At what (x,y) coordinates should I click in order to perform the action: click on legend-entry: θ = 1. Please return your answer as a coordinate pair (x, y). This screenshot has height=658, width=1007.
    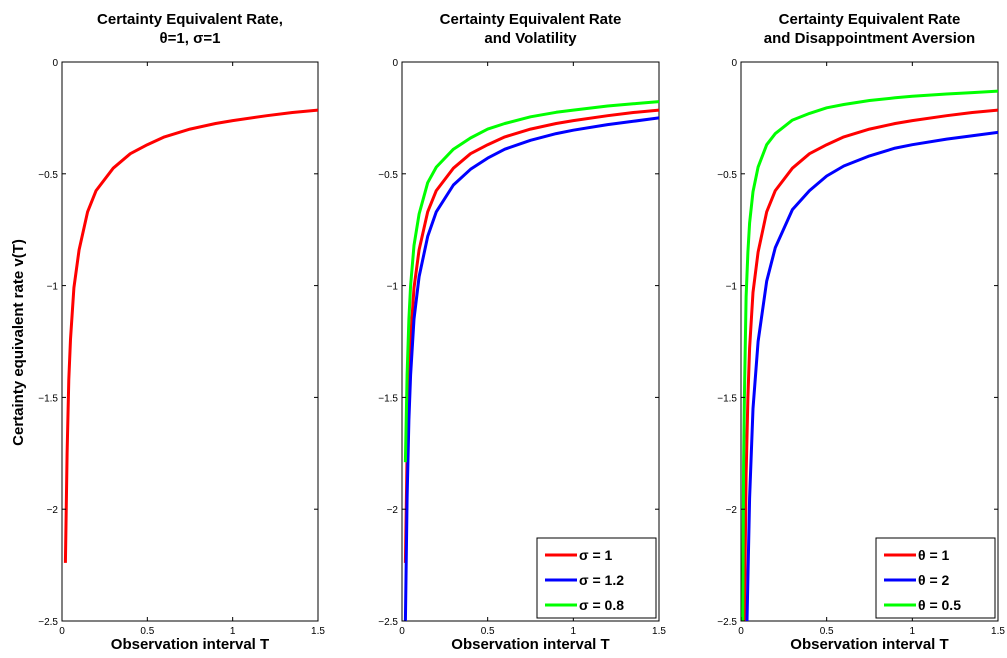
    Looking at the image, I should click on (934, 555).